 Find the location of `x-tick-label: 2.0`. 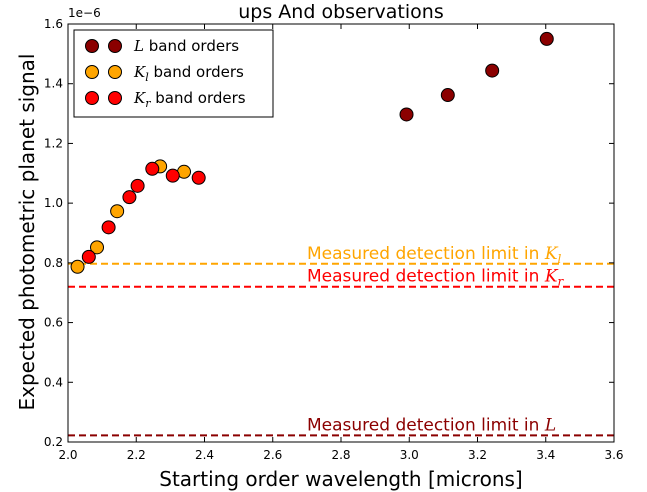

x-tick-label: 2.0 is located at coordinates (67, 455).